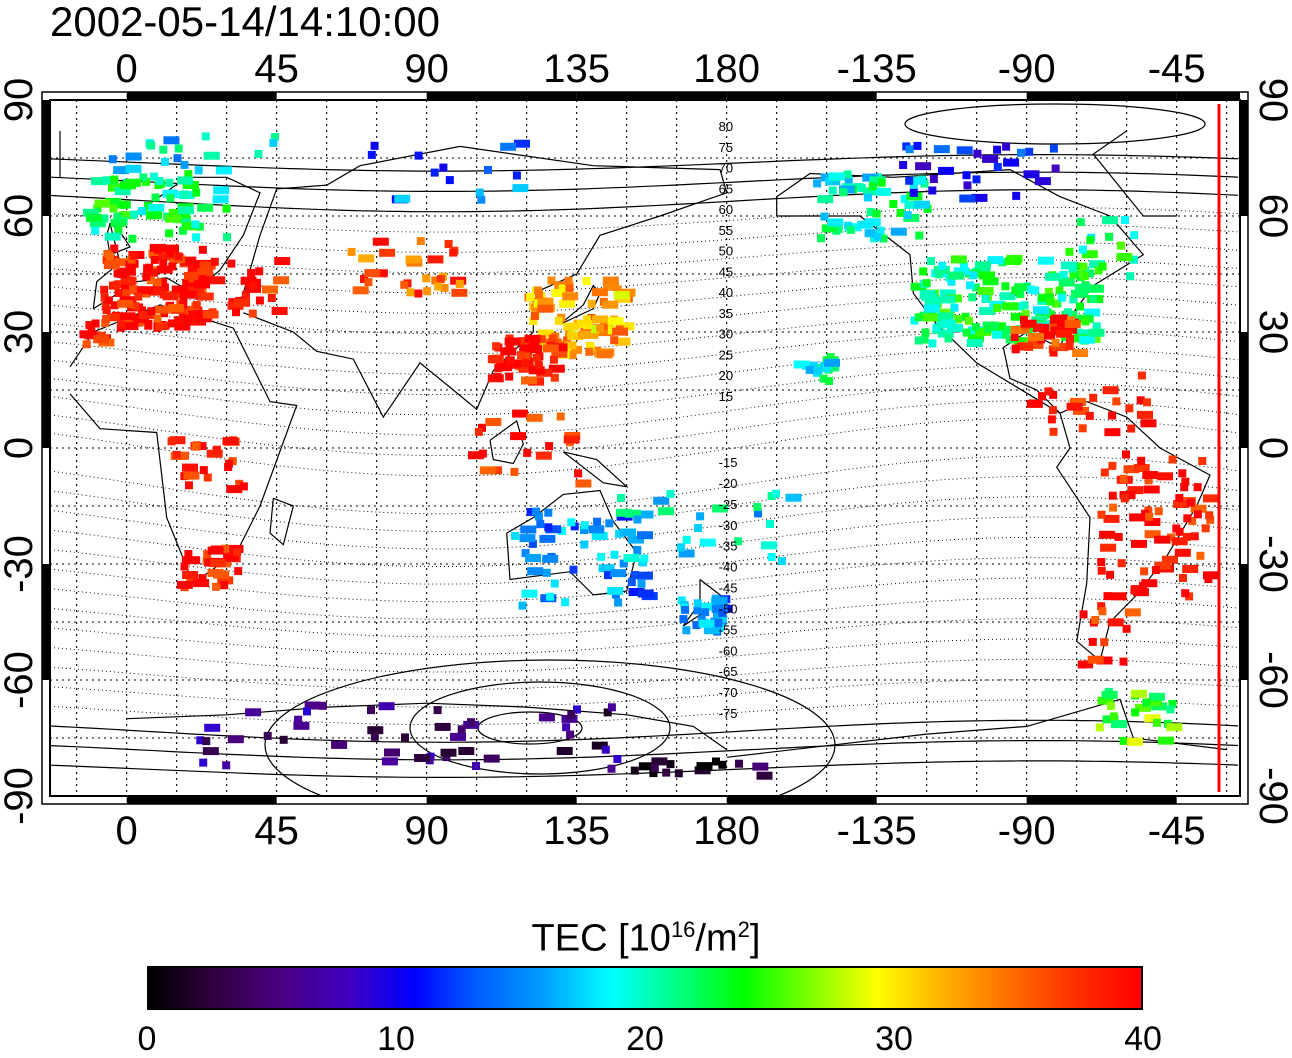 The width and height of the screenshot is (1292, 1058). I want to click on frame-bar-left, so click(46, 622).